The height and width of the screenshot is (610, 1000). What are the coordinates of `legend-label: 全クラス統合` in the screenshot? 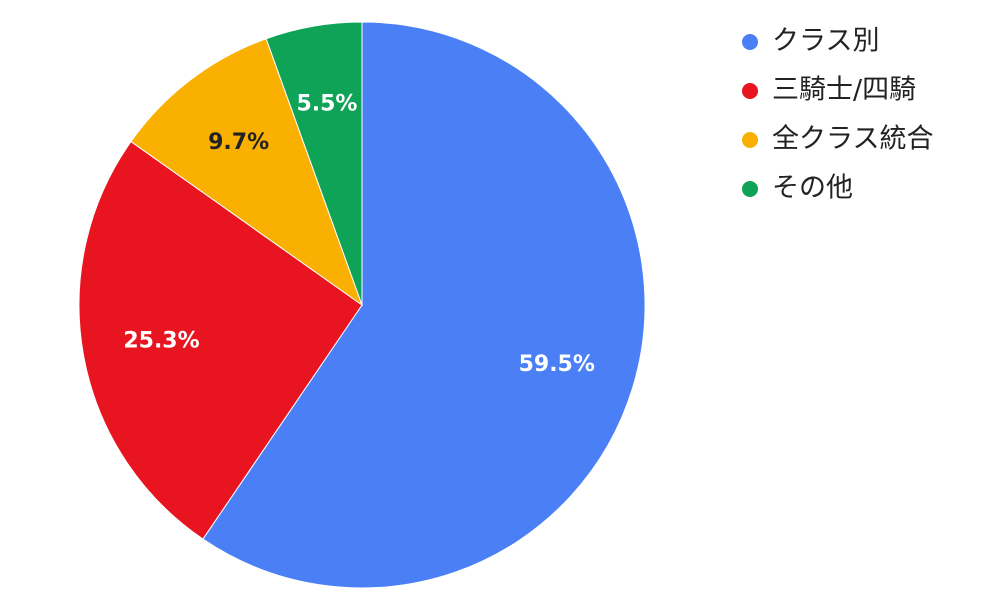 It's located at (852, 139).